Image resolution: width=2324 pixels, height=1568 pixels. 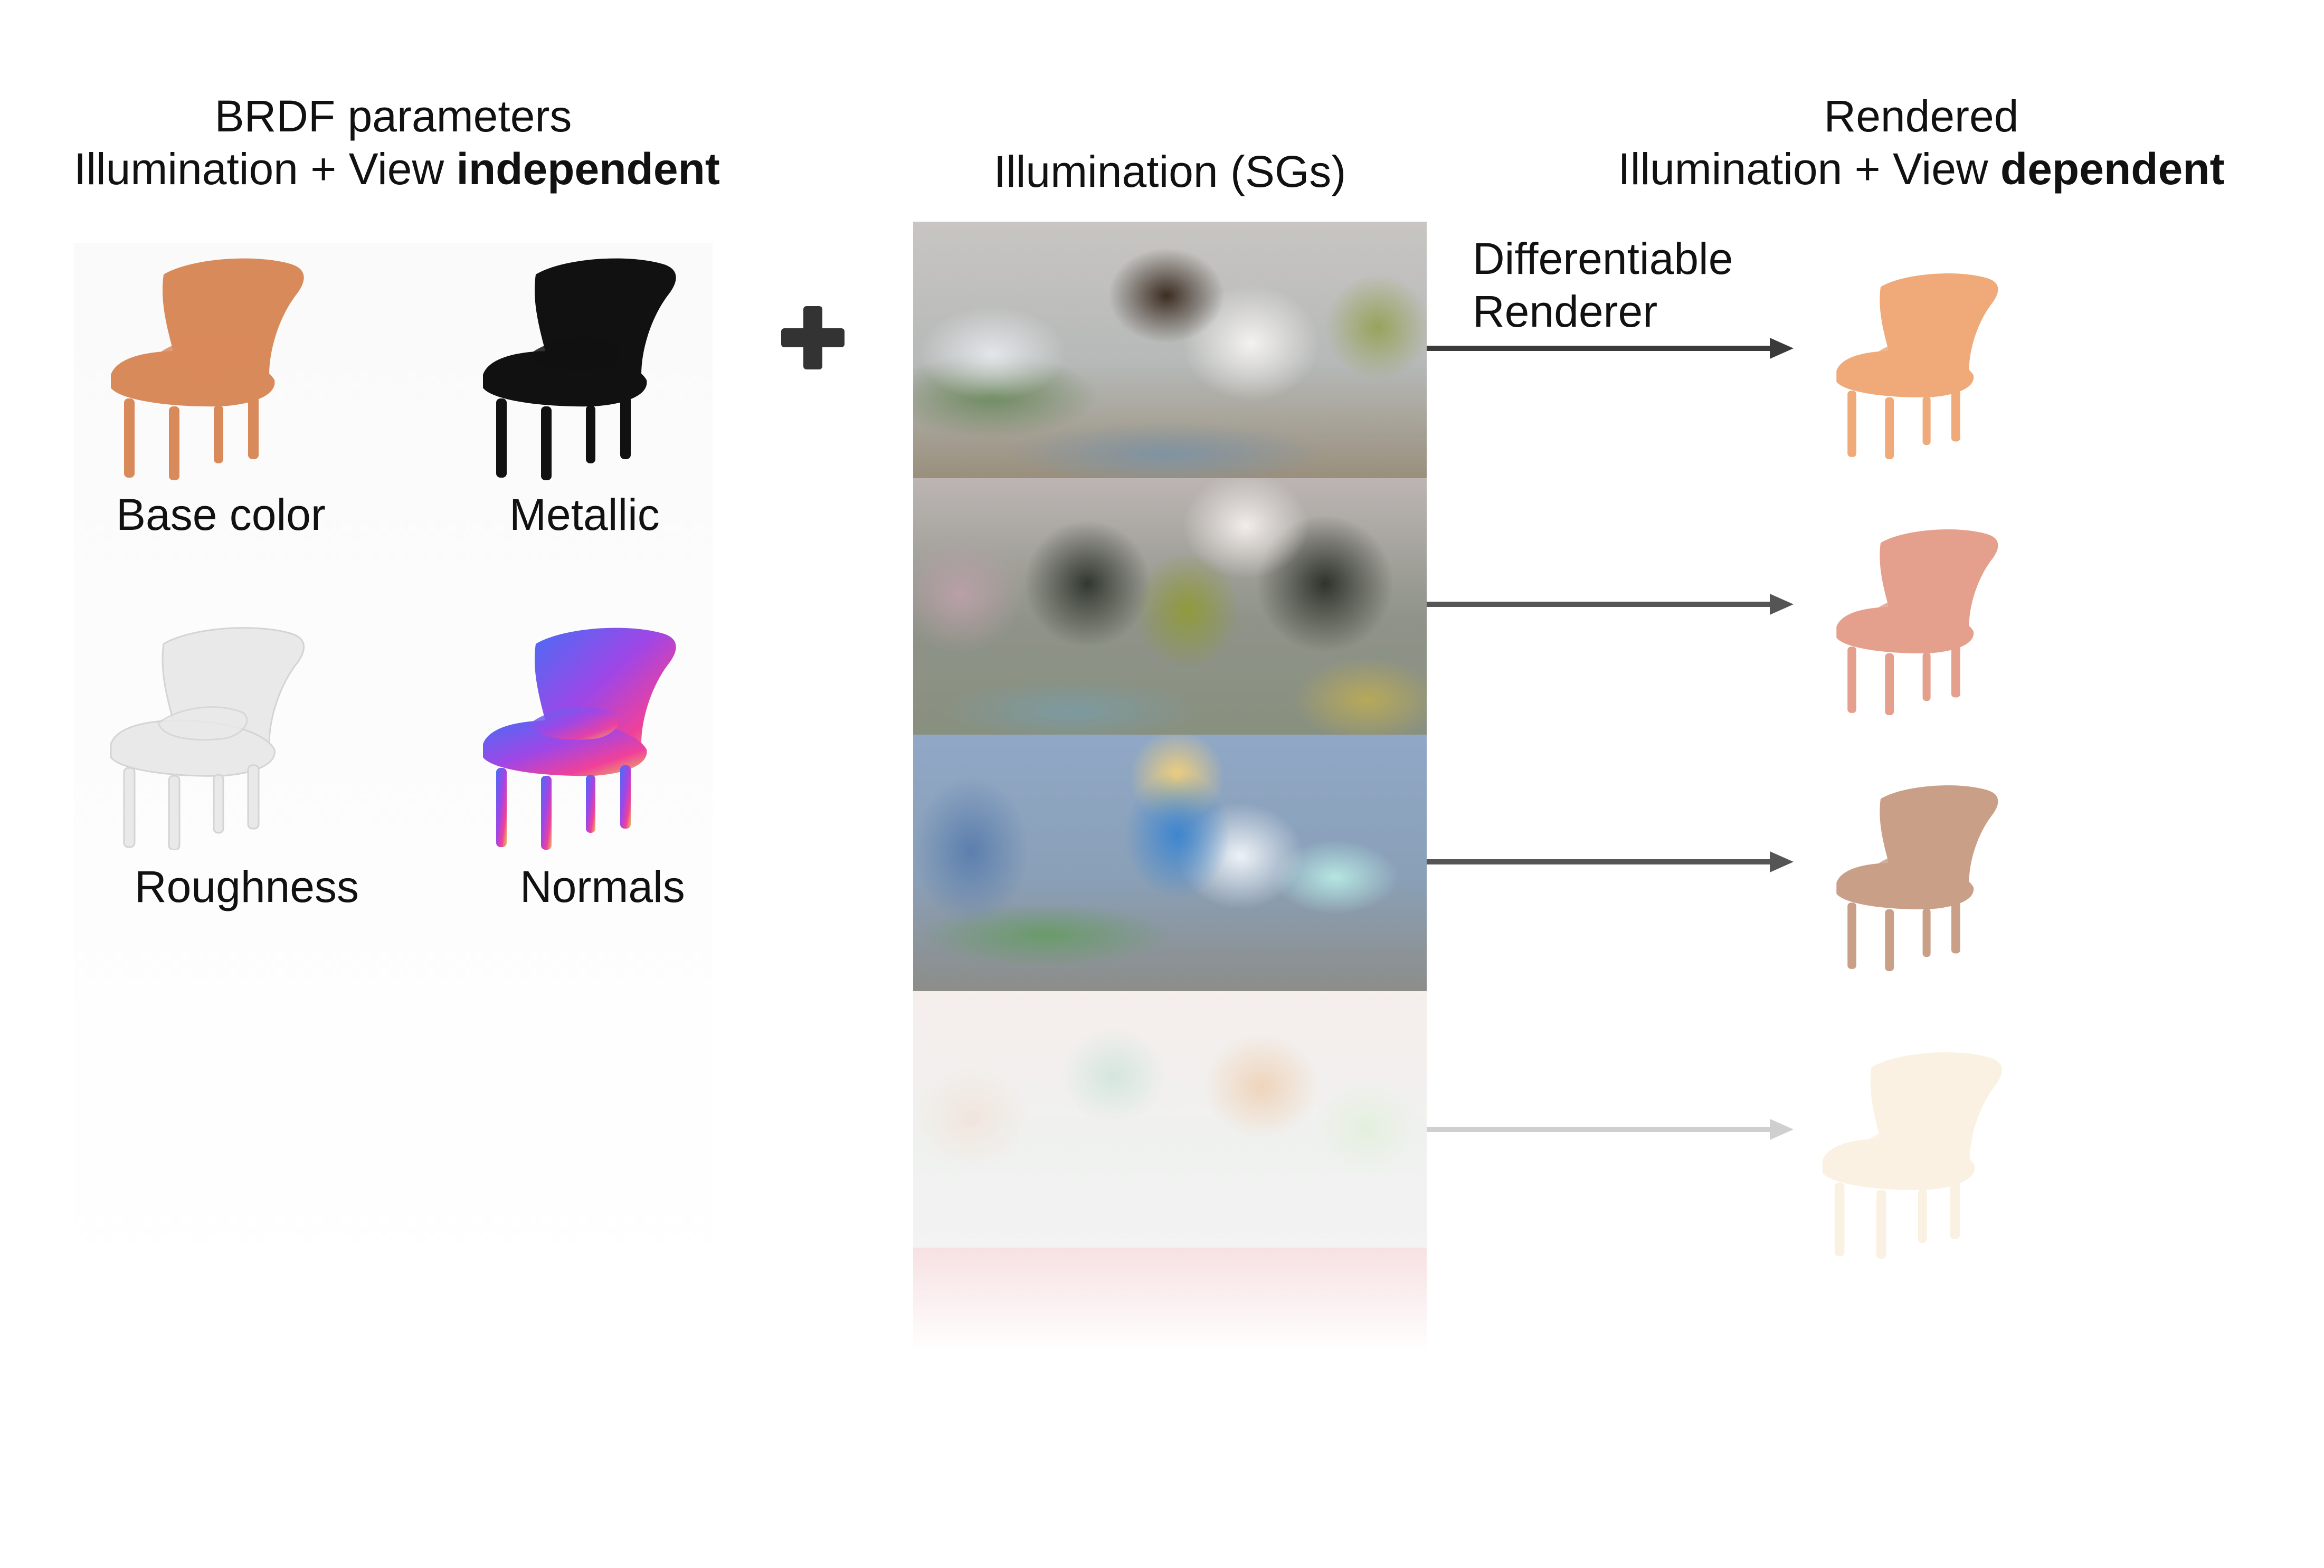 What do you see at coordinates (265, 169) in the screenshot?
I see `brdf-header-plain: Illumination + View` at bounding box center [265, 169].